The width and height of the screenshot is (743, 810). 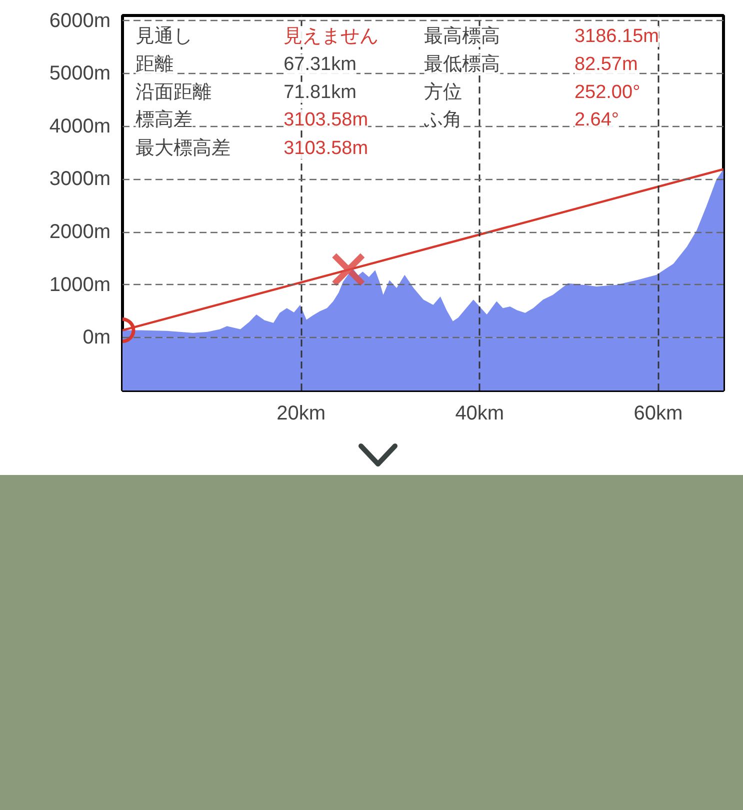 What do you see at coordinates (320, 65) in the screenshot?
I see `annotation: 67.31km` at bounding box center [320, 65].